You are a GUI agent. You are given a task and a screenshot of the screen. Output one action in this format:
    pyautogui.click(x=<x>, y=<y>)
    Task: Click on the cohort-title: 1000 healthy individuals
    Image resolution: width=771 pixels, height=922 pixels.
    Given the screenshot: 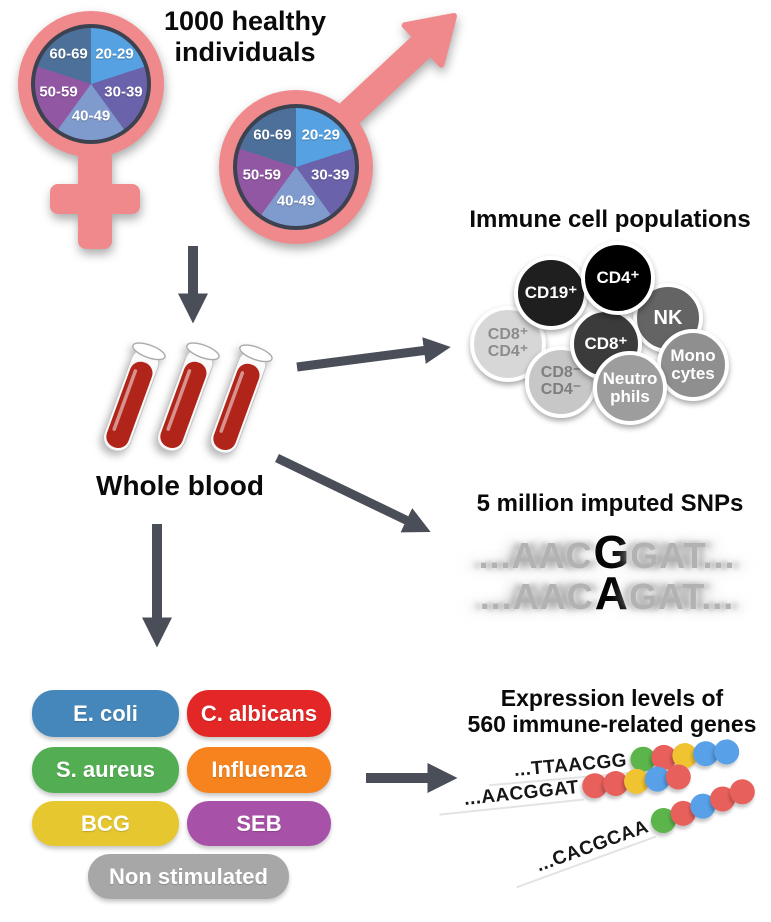 What is the action you would take?
    pyautogui.click(x=245, y=36)
    